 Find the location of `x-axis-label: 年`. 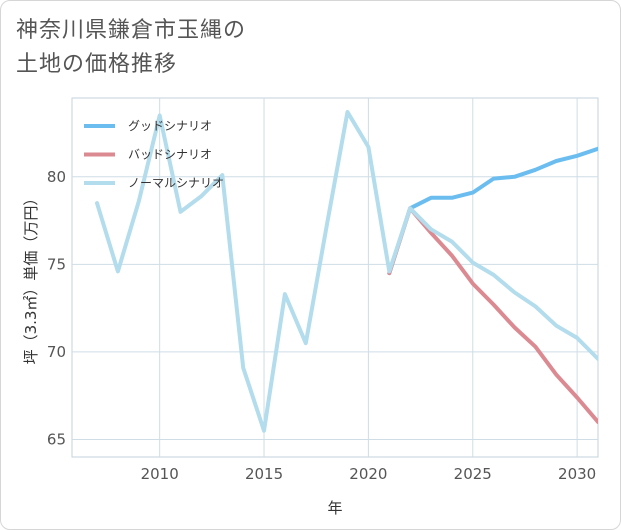

x-axis-label: 年 is located at coordinates (334, 508).